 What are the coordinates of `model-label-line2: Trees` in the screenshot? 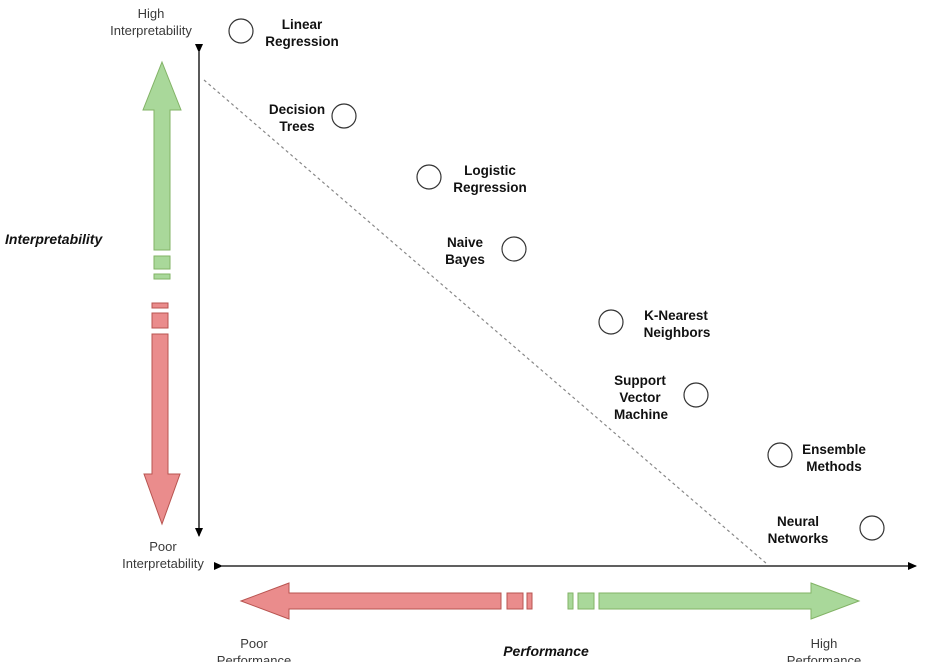 It's located at (296, 126).